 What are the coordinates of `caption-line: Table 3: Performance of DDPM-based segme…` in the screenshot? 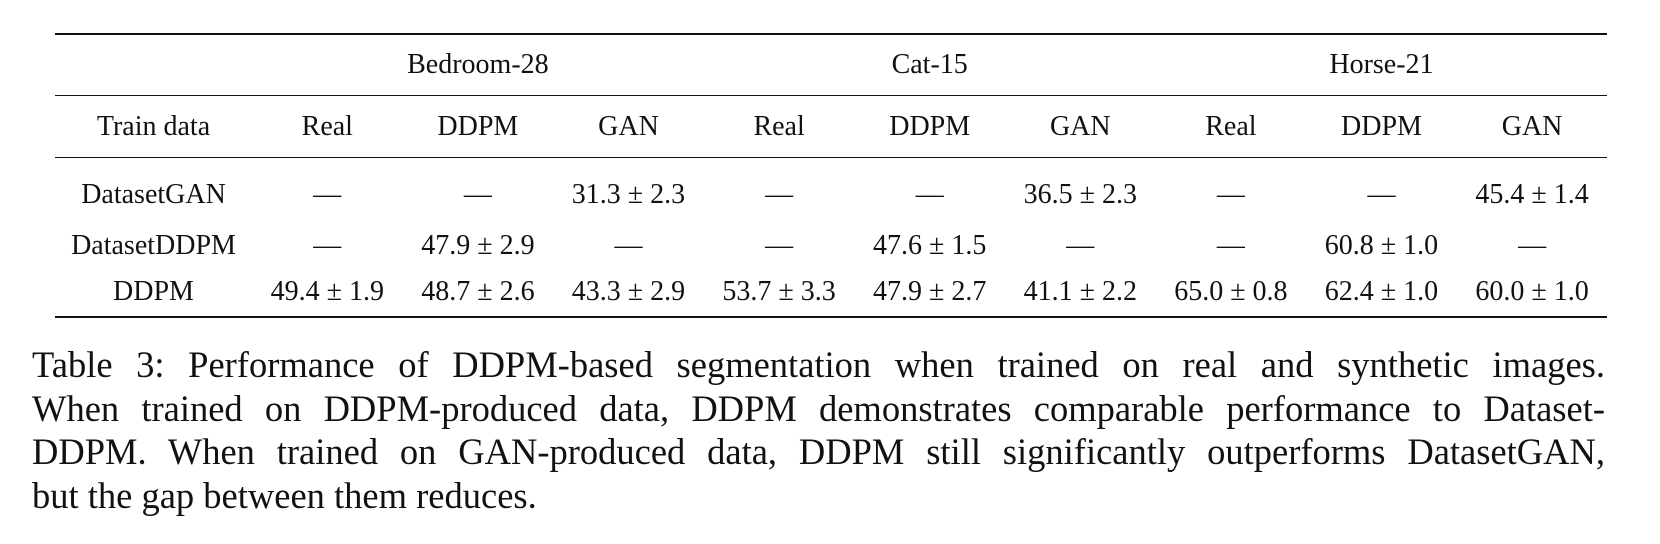 It's located at (818, 364).